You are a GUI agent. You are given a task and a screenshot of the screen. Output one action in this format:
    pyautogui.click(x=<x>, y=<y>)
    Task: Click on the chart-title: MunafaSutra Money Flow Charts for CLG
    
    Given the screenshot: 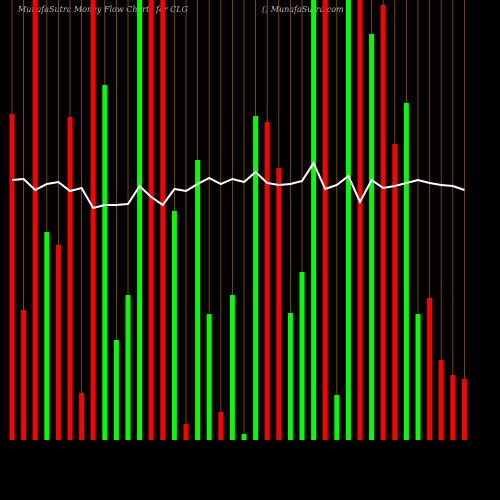 What is the action you would take?
    pyautogui.click(x=103, y=9)
    